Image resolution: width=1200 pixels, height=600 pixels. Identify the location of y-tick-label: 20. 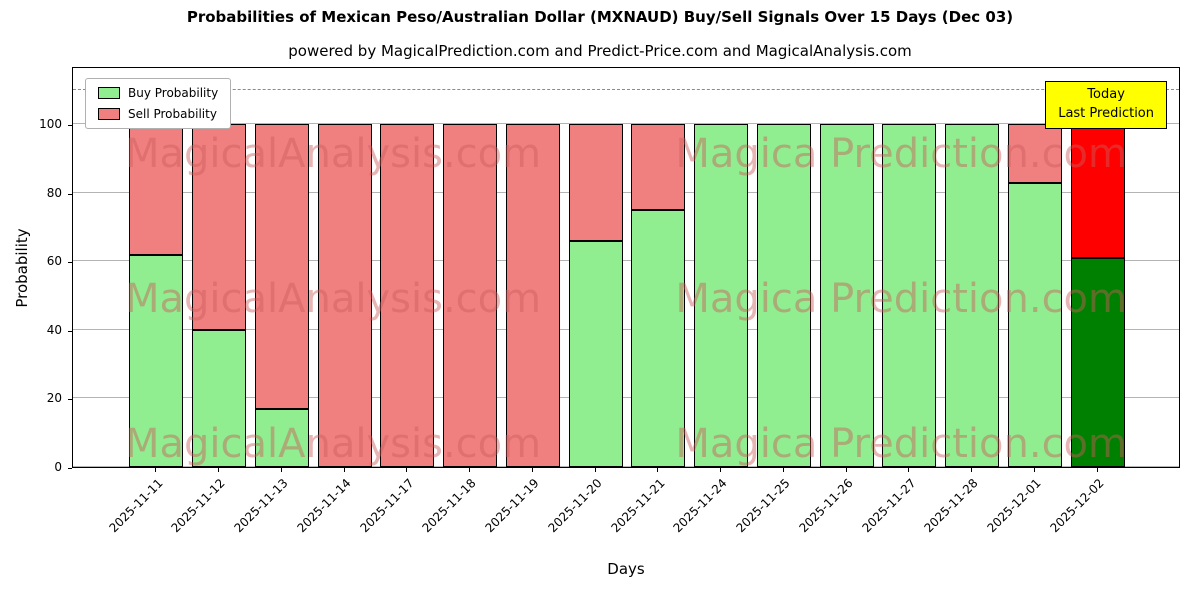
(54, 398).